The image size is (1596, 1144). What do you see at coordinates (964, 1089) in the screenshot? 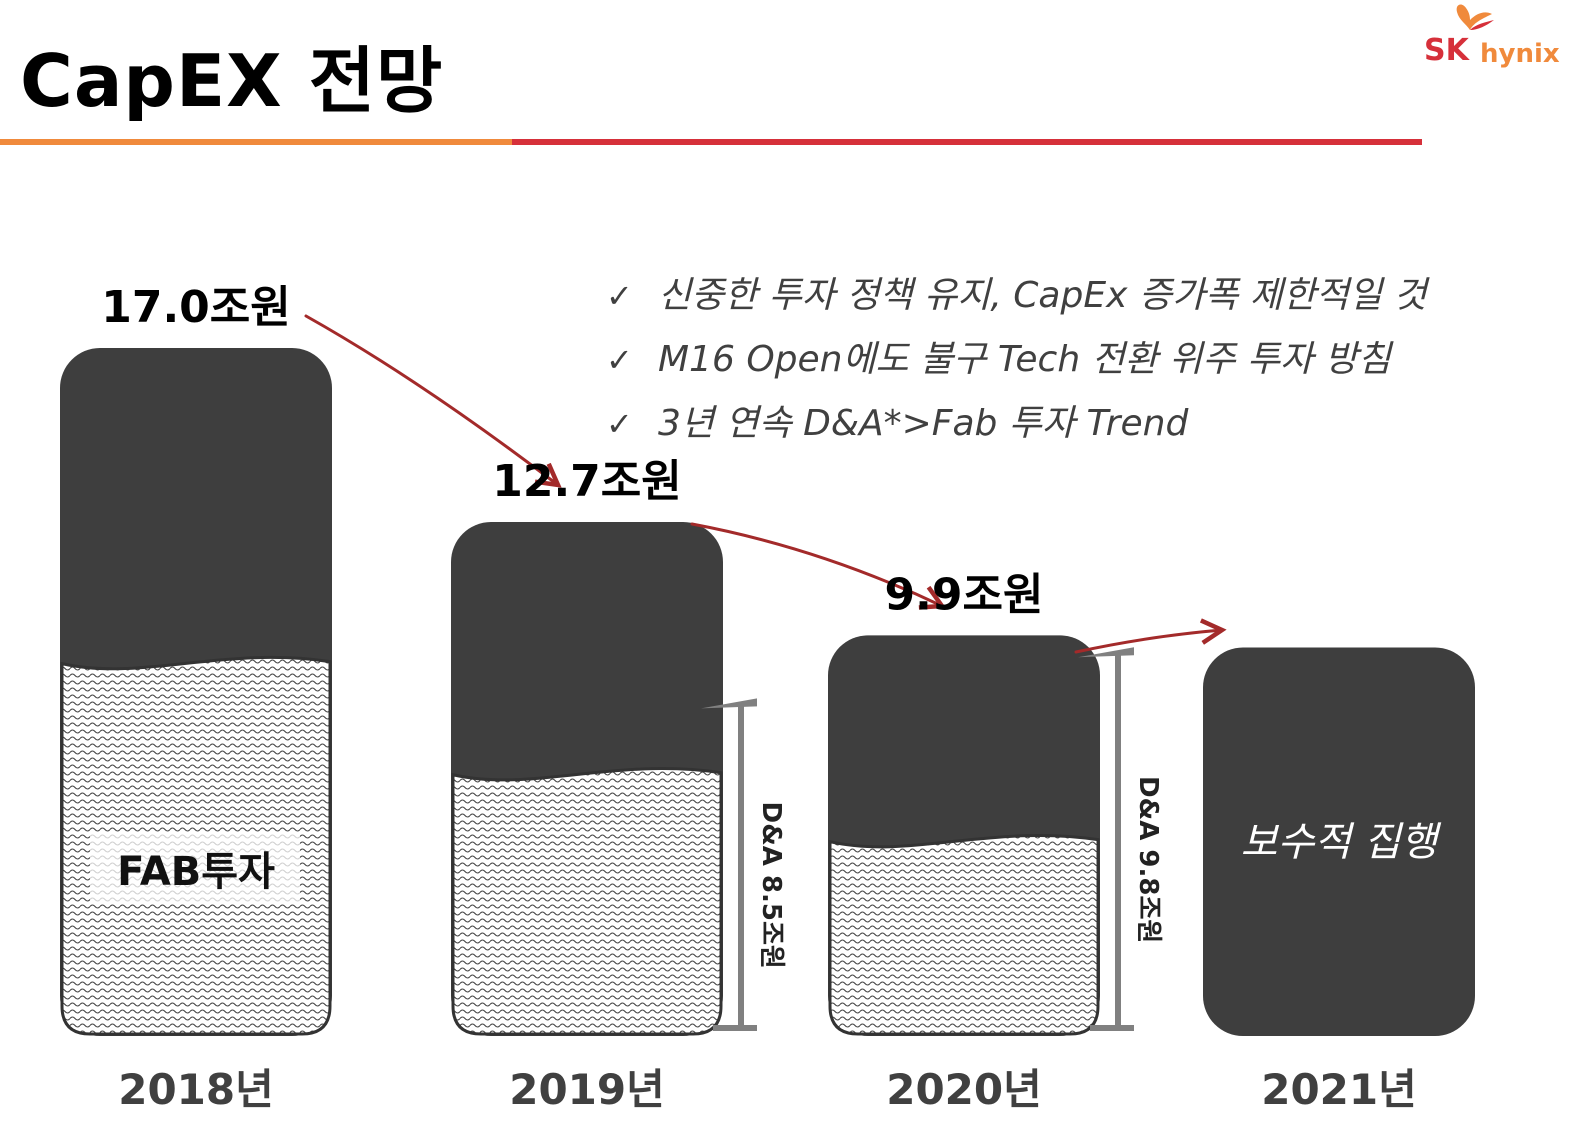
I see `category-label: 2020년` at bounding box center [964, 1089].